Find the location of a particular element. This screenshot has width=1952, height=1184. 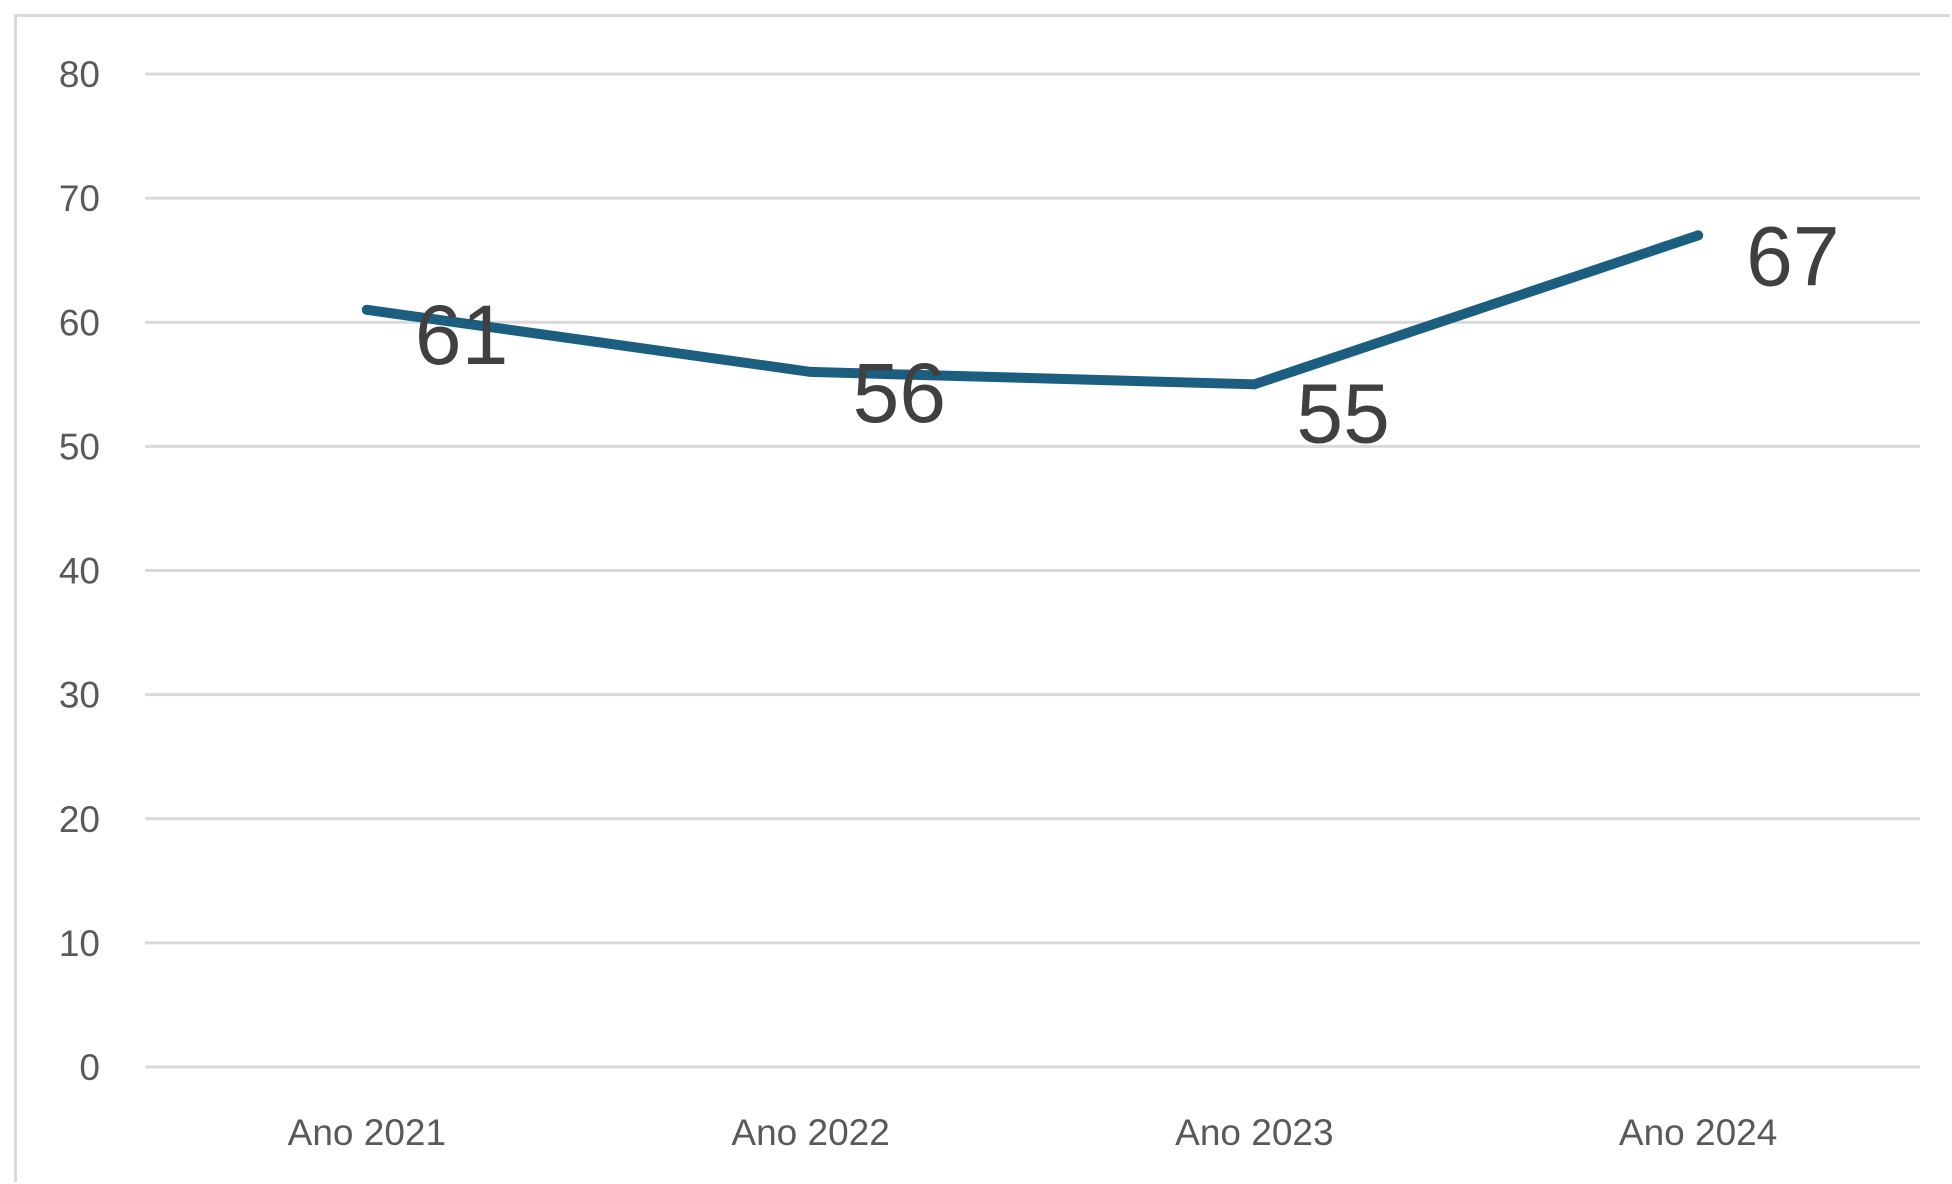

y-tick-label: 80 is located at coordinates (79, 74).